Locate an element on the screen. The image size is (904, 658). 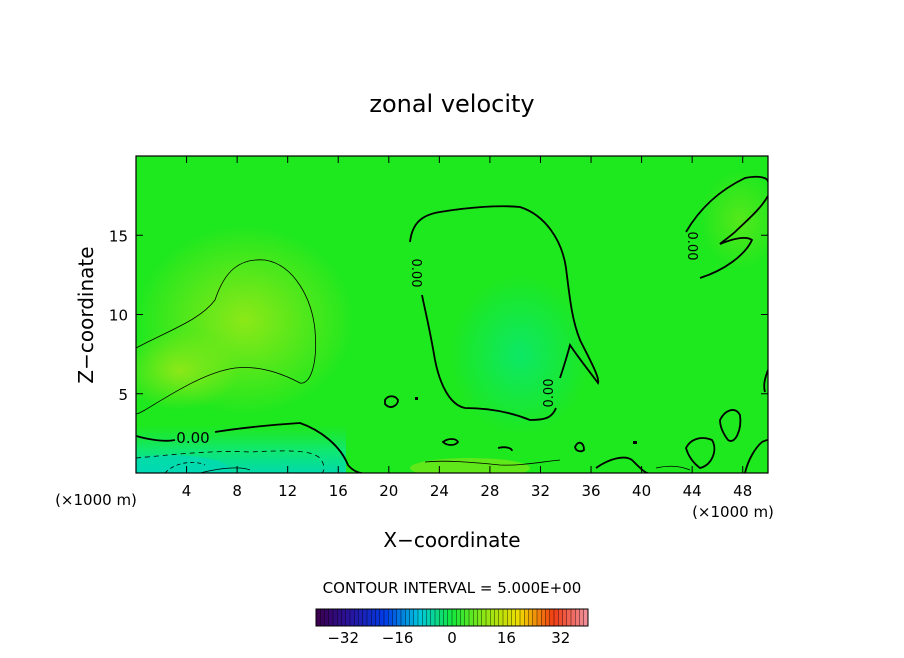
x-tick-label: 48 is located at coordinates (742, 491).